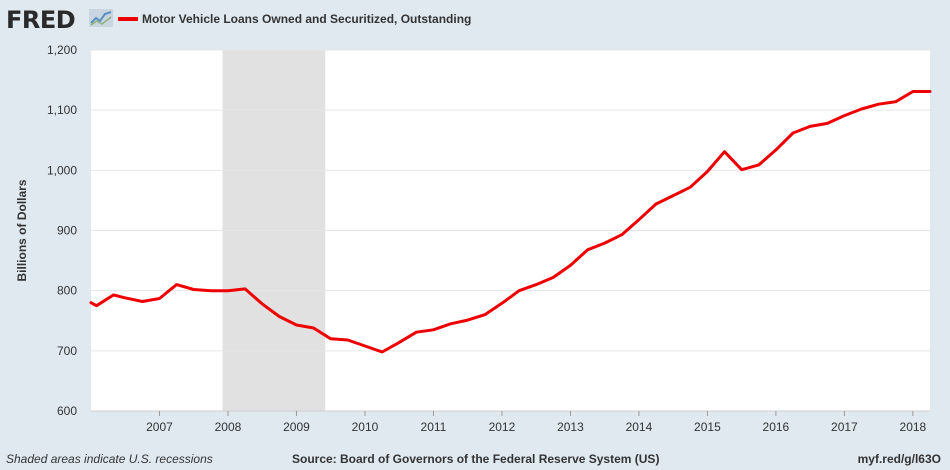  What do you see at coordinates (639, 427) in the screenshot?
I see `x-tick-label: 2014` at bounding box center [639, 427].